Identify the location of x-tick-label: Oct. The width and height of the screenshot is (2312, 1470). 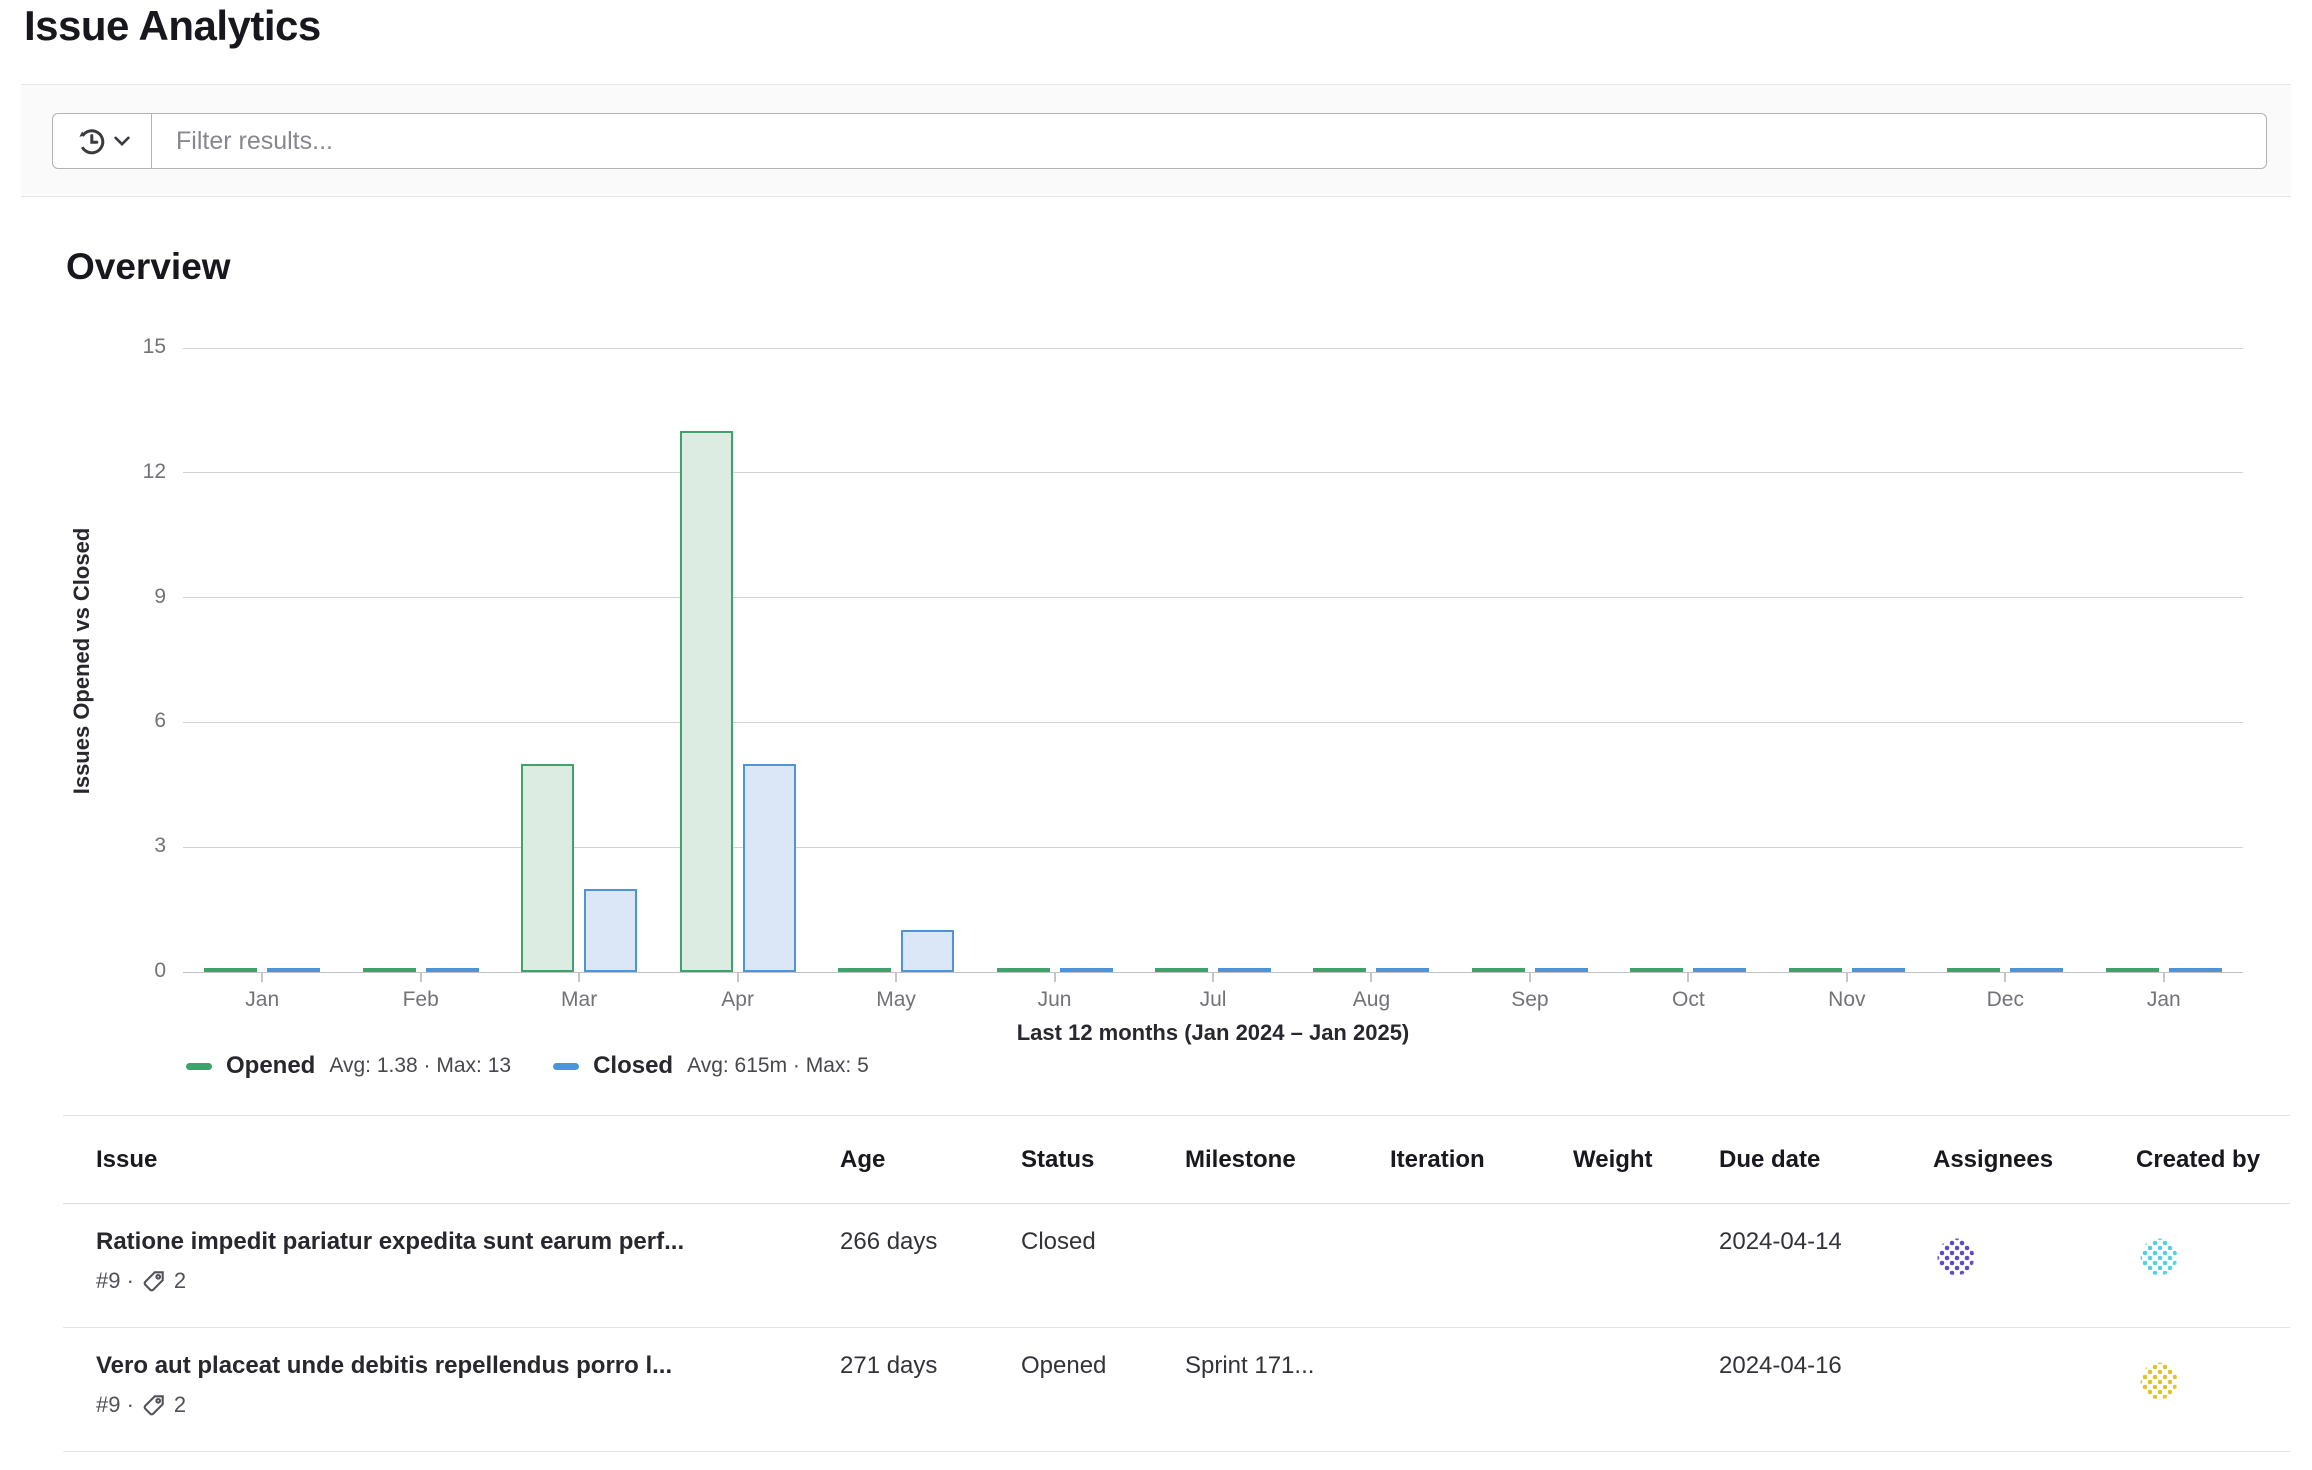
(1688, 999).